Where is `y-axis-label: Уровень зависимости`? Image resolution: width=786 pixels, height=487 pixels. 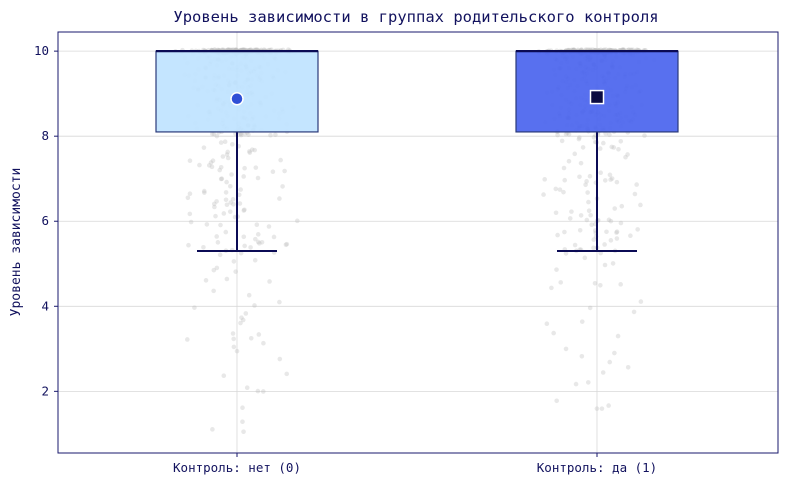
y-axis-label: Уровень зависимости is located at coordinates (16, 242).